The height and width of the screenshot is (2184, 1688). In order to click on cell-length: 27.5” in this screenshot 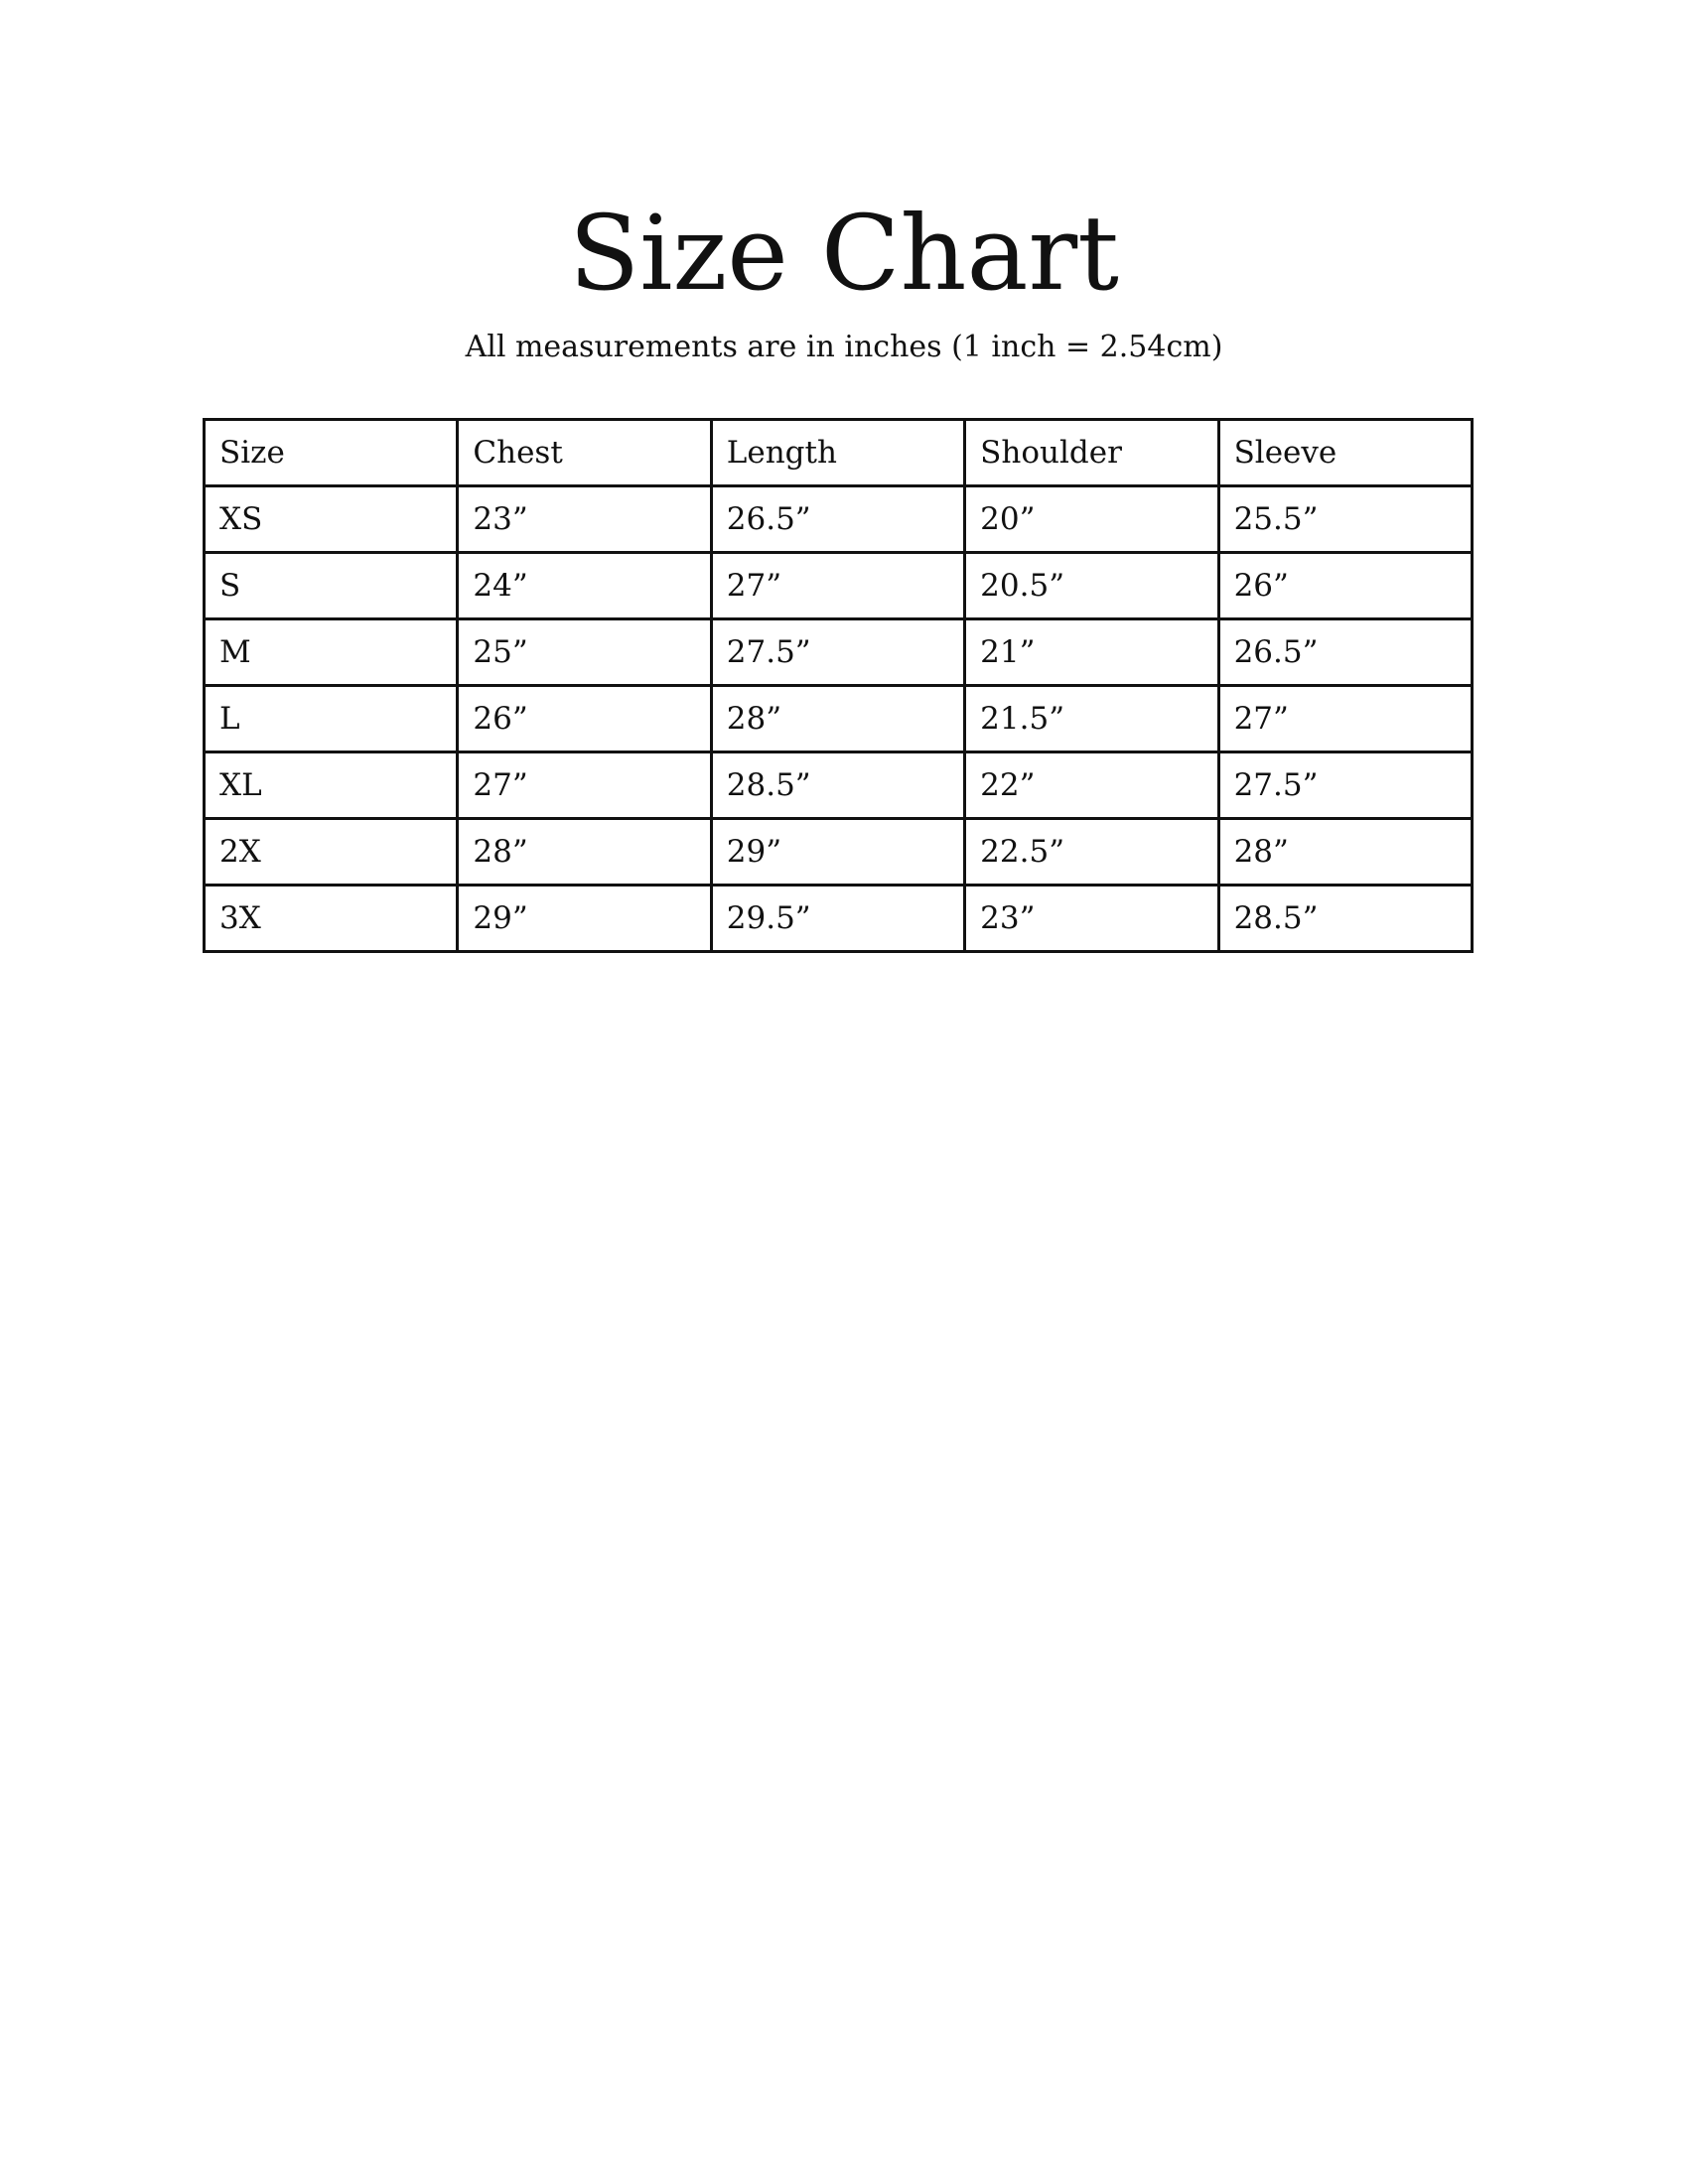, I will do `click(838, 652)`.